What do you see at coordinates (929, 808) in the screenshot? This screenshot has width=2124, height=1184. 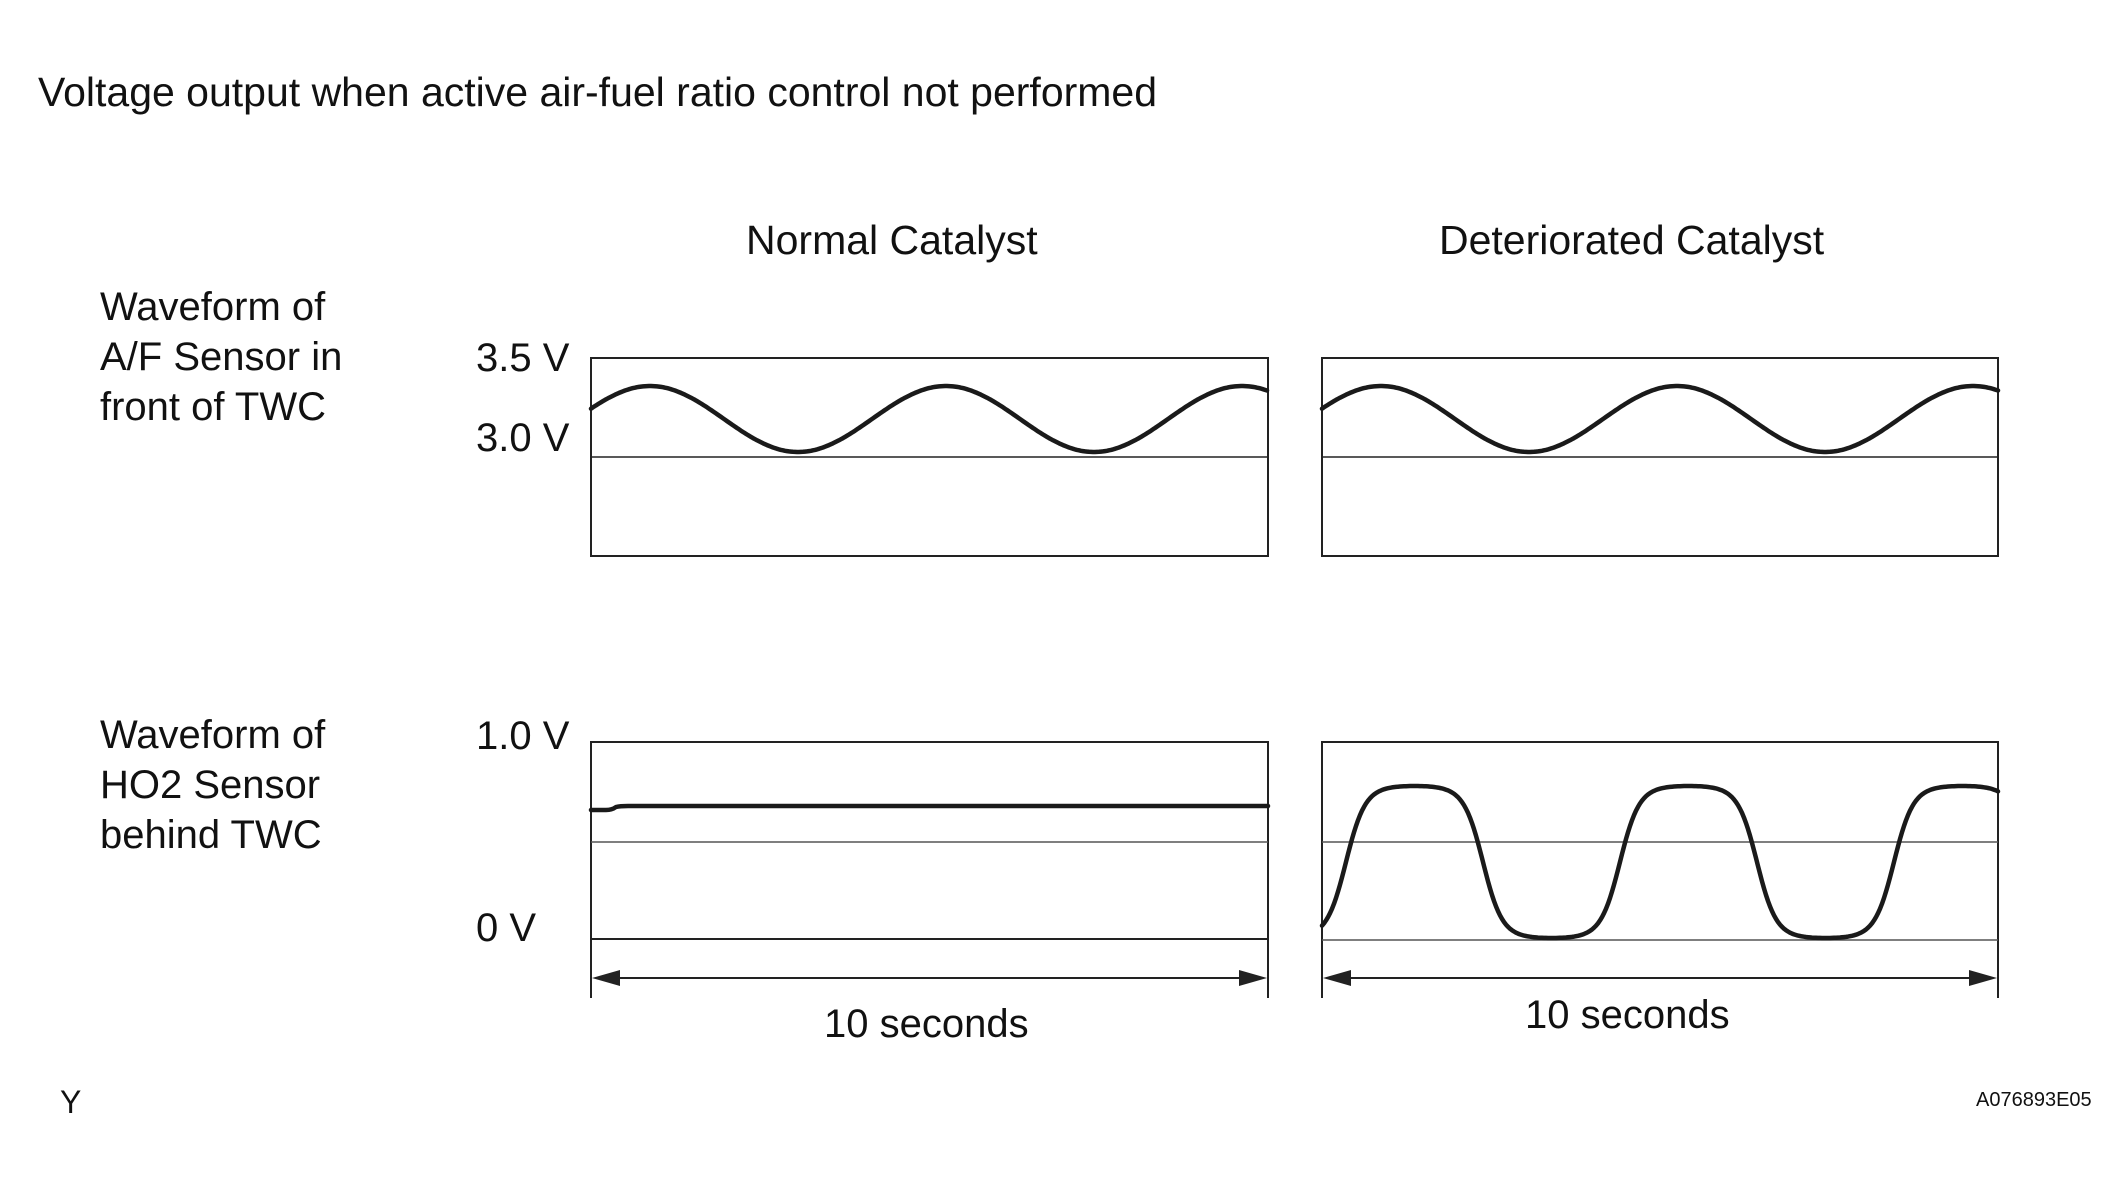 I see `ho2-normal-waveform` at bounding box center [929, 808].